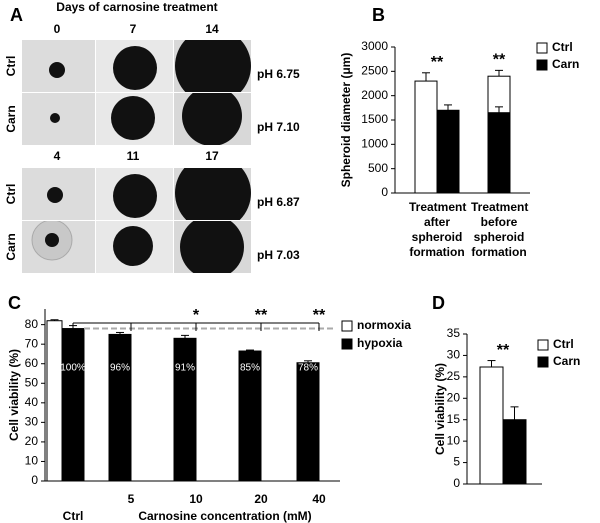  Describe the element at coordinates (57, 29) in the screenshot. I see `day-label: 0` at that location.